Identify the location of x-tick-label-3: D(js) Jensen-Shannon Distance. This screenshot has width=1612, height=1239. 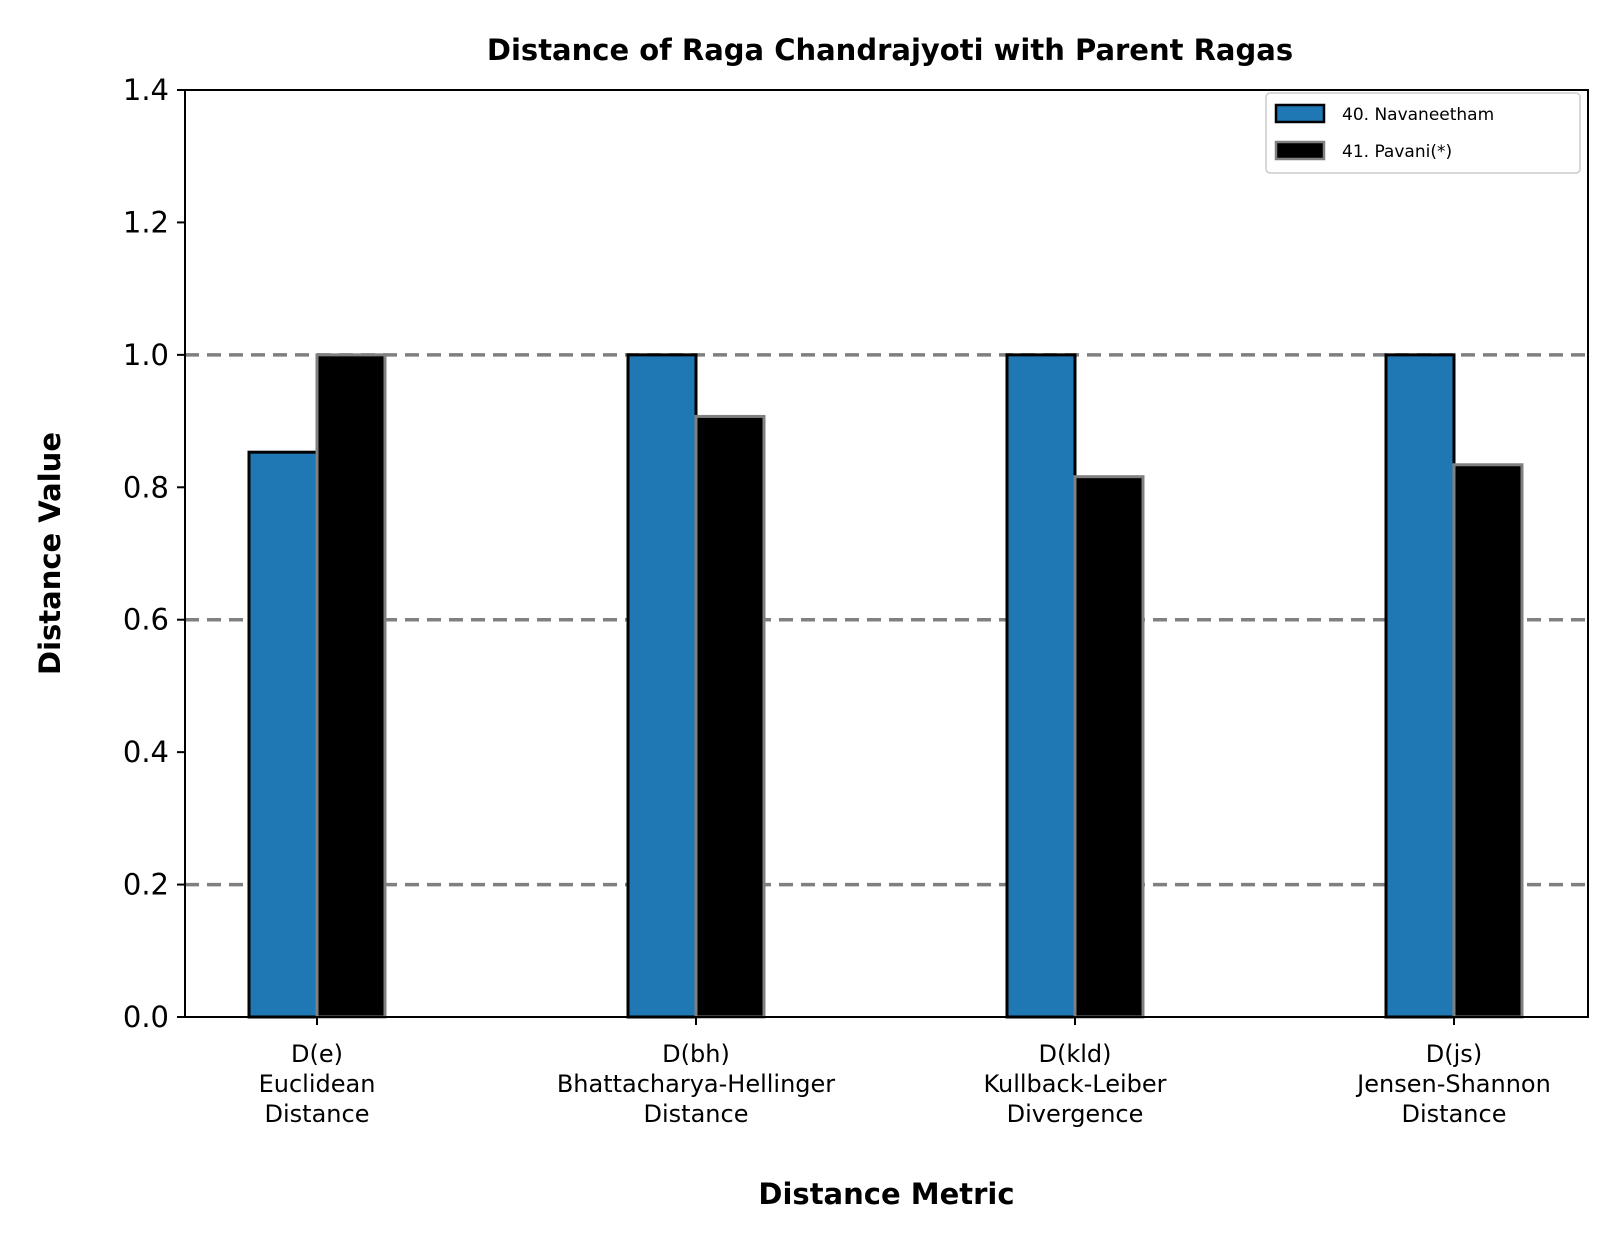
(1453, 1084).